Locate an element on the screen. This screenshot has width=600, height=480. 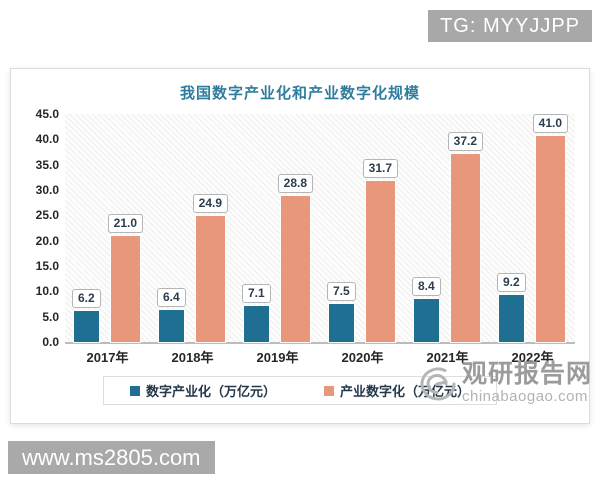
bar-group: 7.1 28.8 is located at coordinates (277, 228).